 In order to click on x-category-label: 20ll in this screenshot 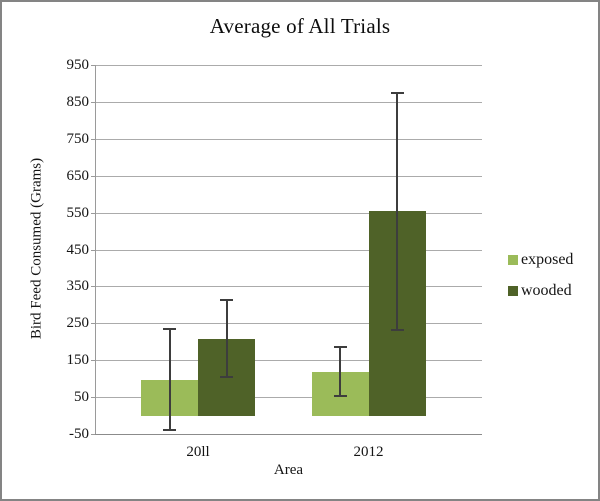, I will do `click(198, 452)`.